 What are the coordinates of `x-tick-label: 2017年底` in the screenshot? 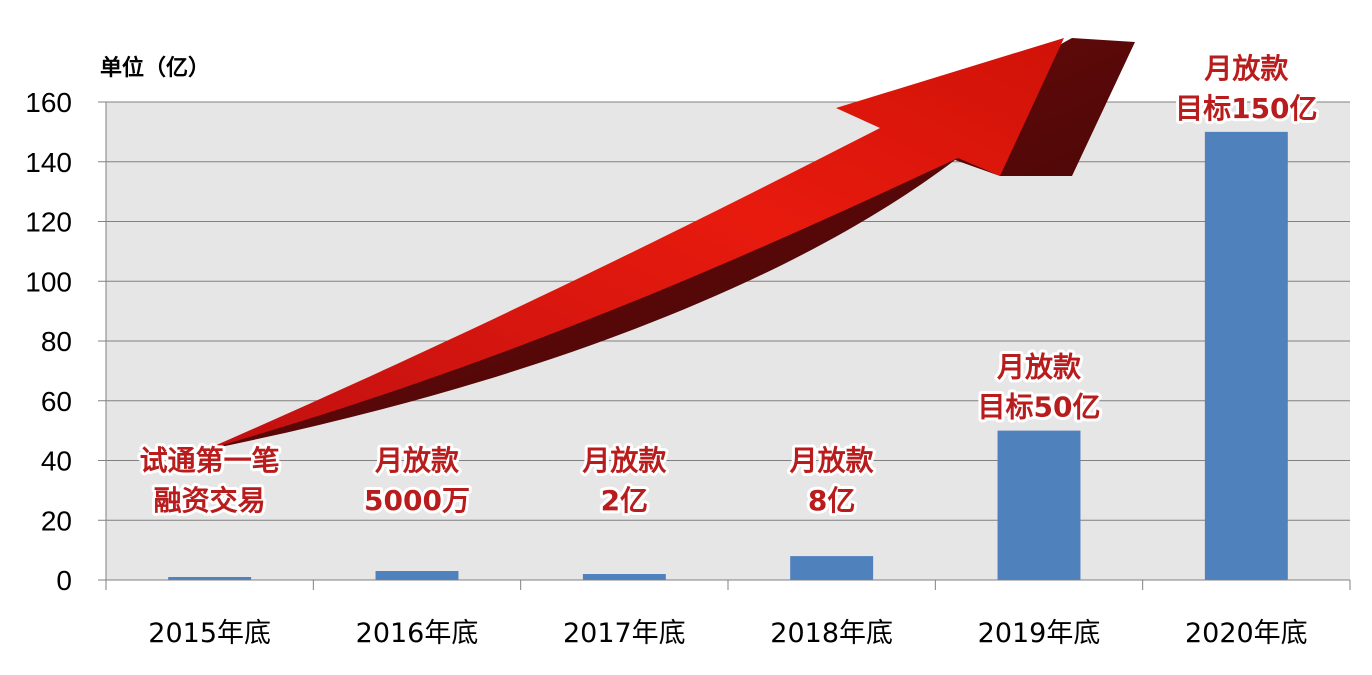 It's located at (624, 633).